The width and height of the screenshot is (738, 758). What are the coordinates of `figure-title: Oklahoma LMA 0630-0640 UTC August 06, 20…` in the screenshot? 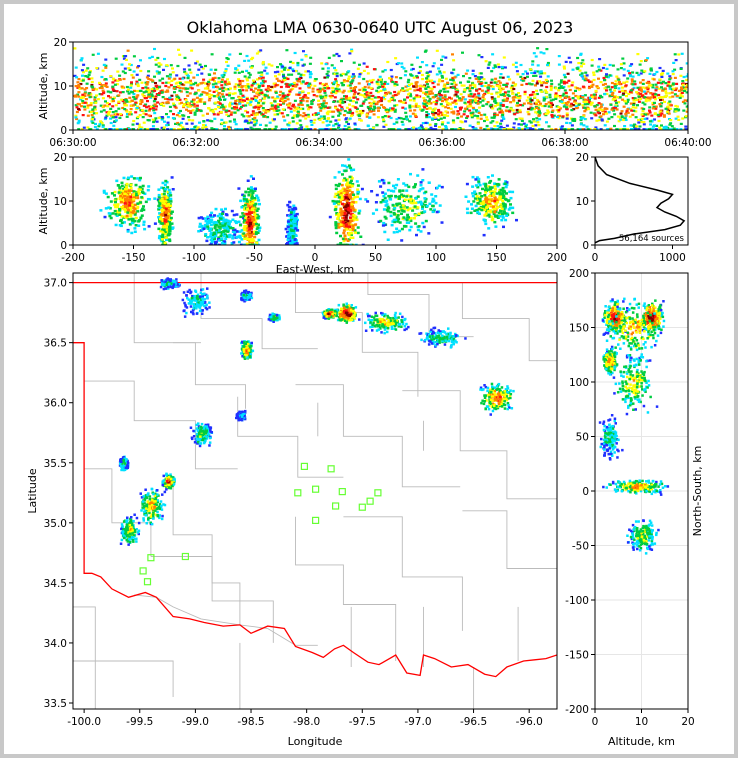 It's located at (380, 27).